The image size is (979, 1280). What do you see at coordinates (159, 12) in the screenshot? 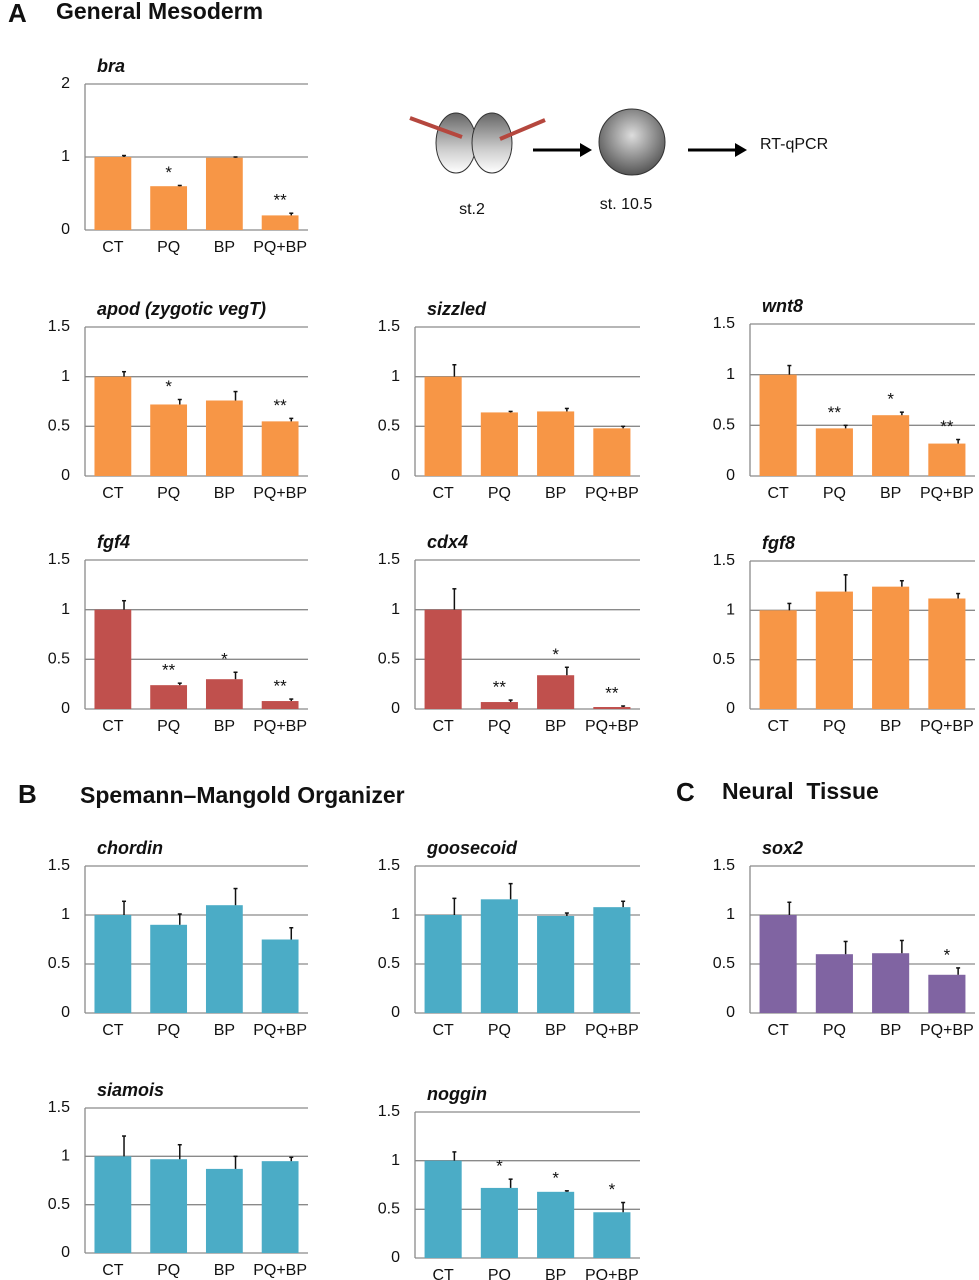
I see `section-title: General Mesoderm` at bounding box center [159, 12].